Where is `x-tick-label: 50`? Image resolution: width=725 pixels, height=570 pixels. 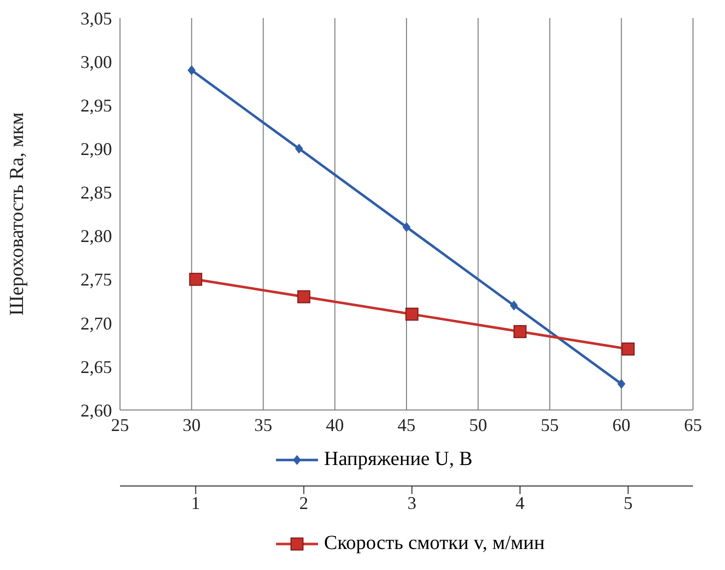
x-tick-label: 50 is located at coordinates (478, 424).